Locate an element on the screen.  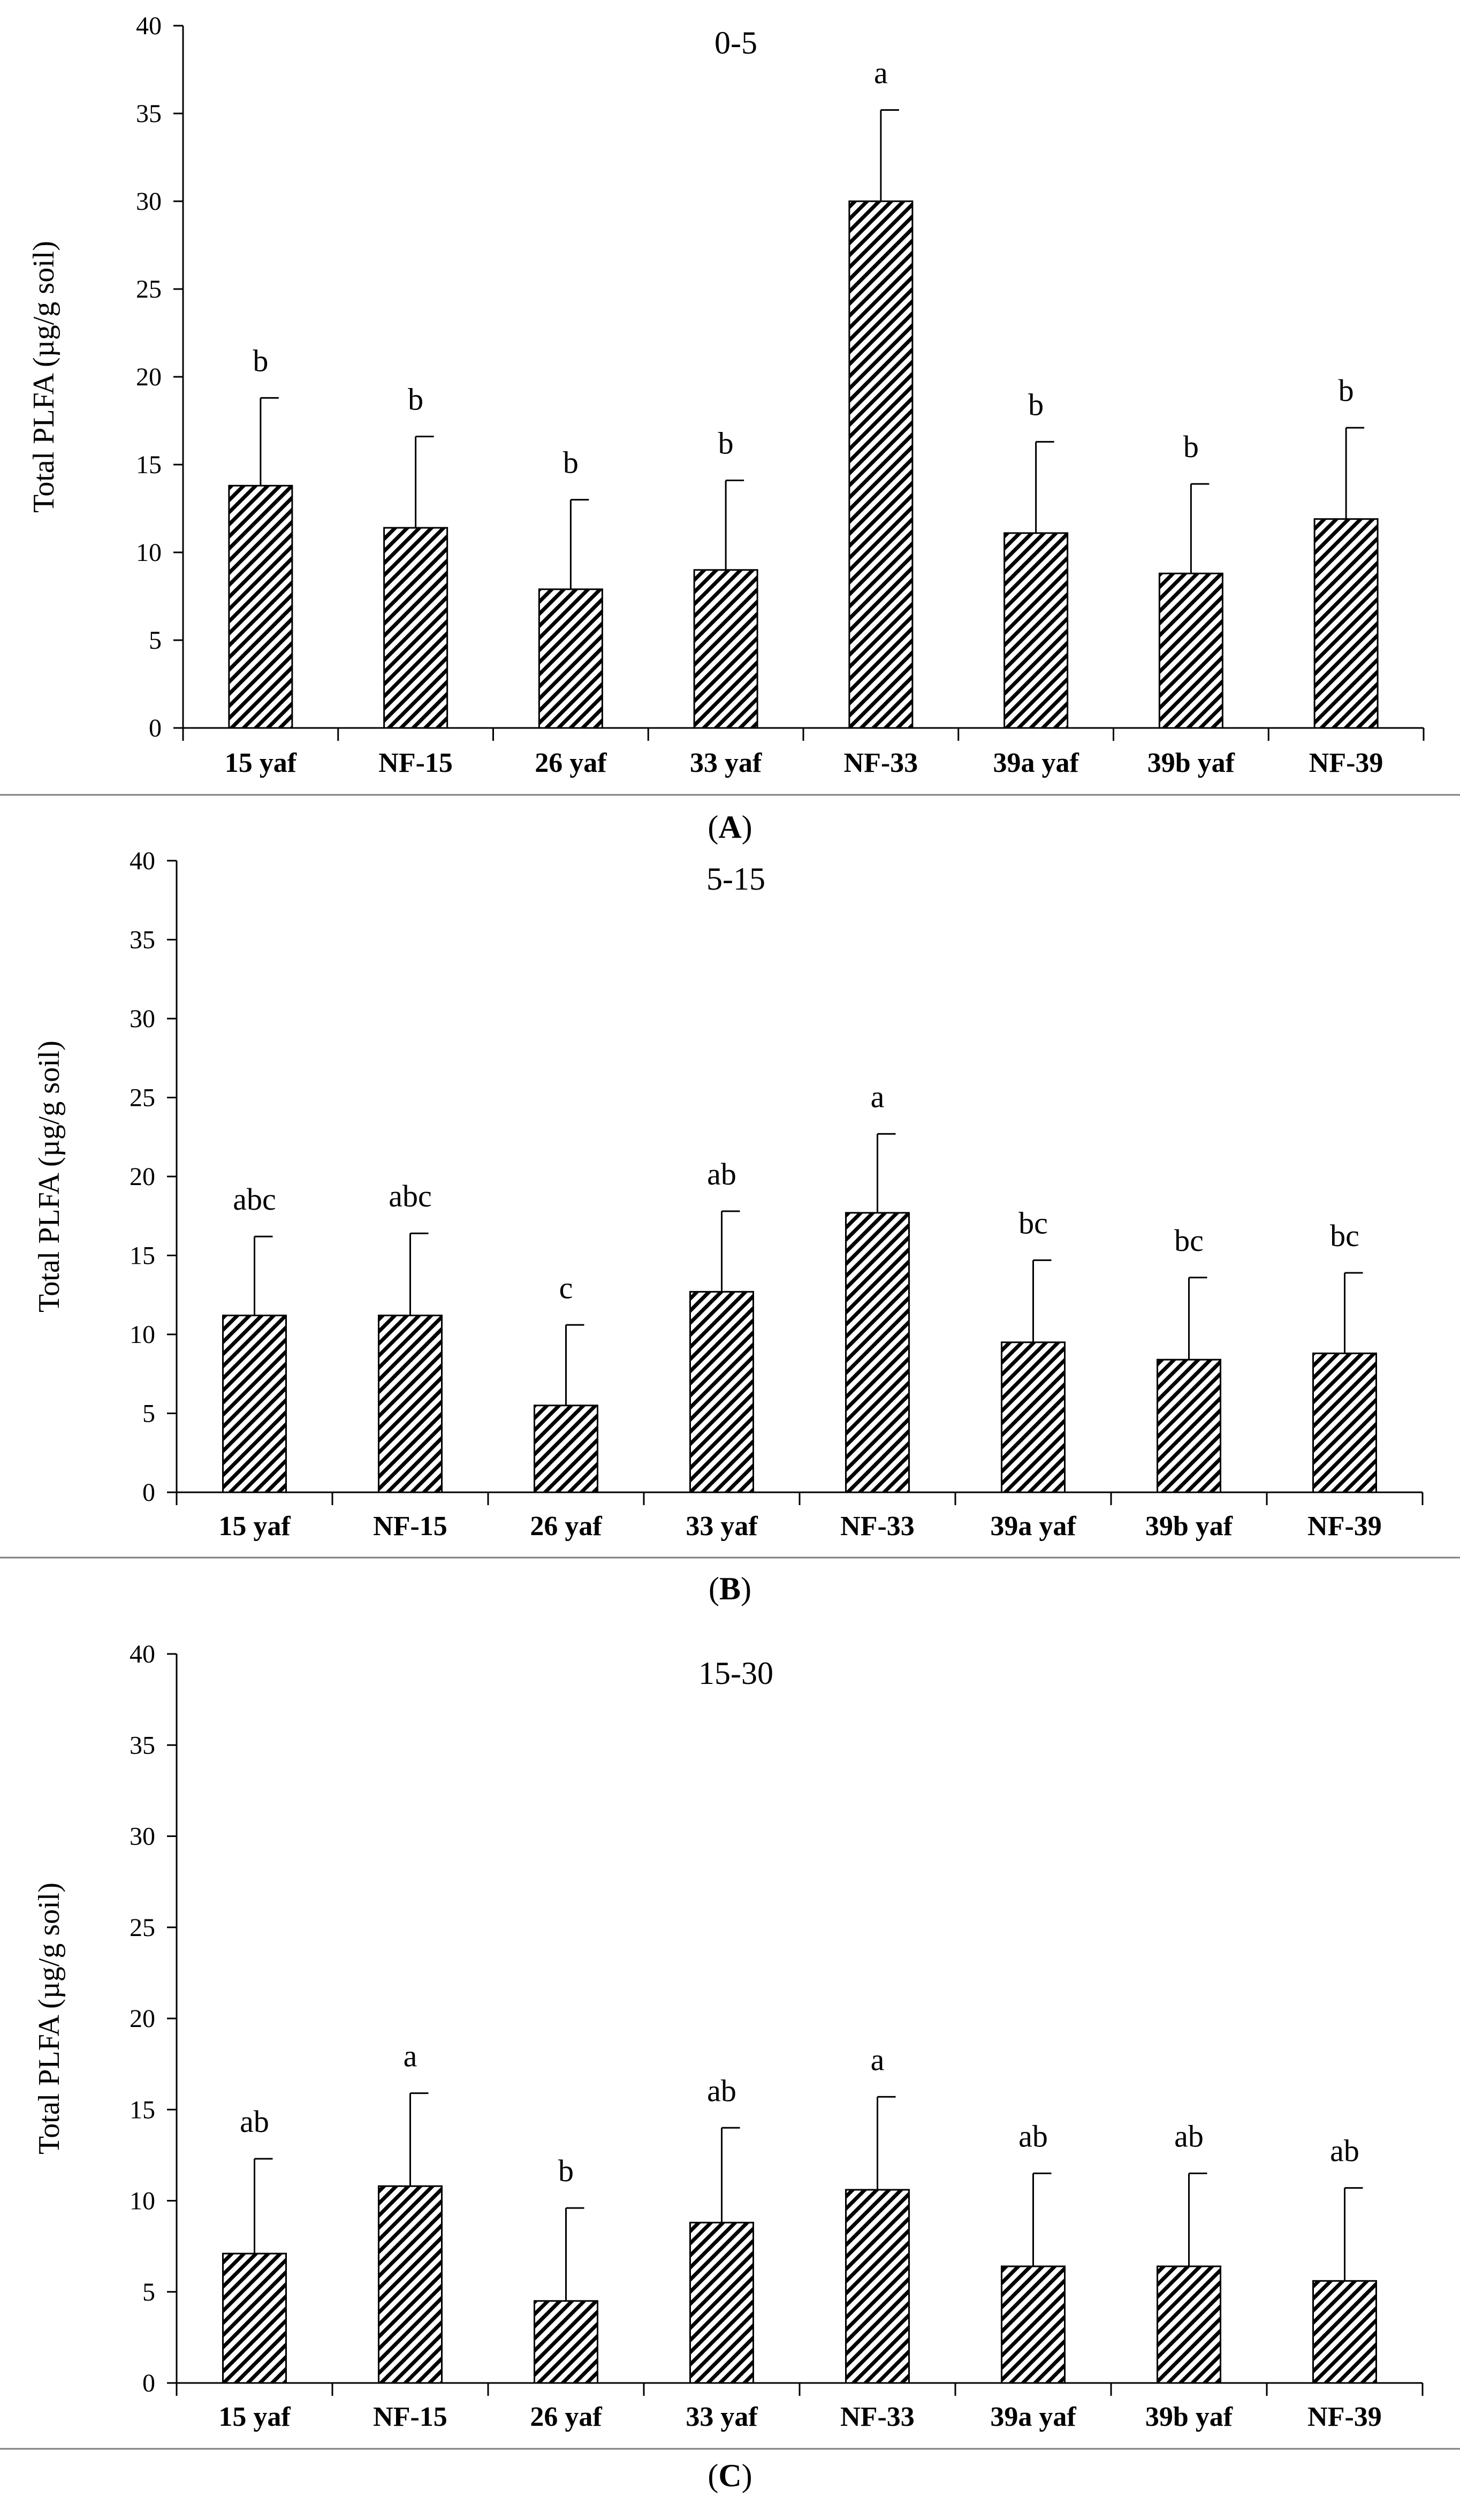
y-tick-label: 5 is located at coordinates (148, 1414).